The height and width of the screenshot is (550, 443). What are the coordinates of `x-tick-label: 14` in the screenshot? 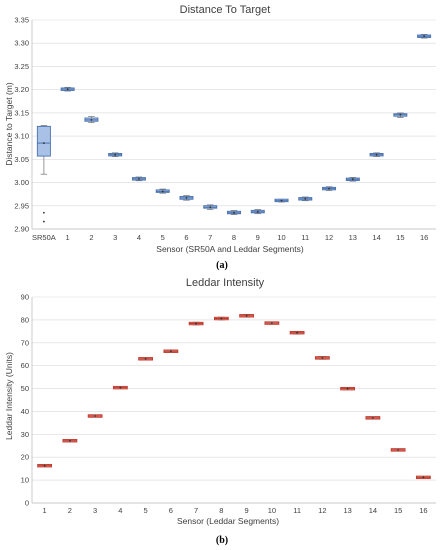 It's located at (373, 510).